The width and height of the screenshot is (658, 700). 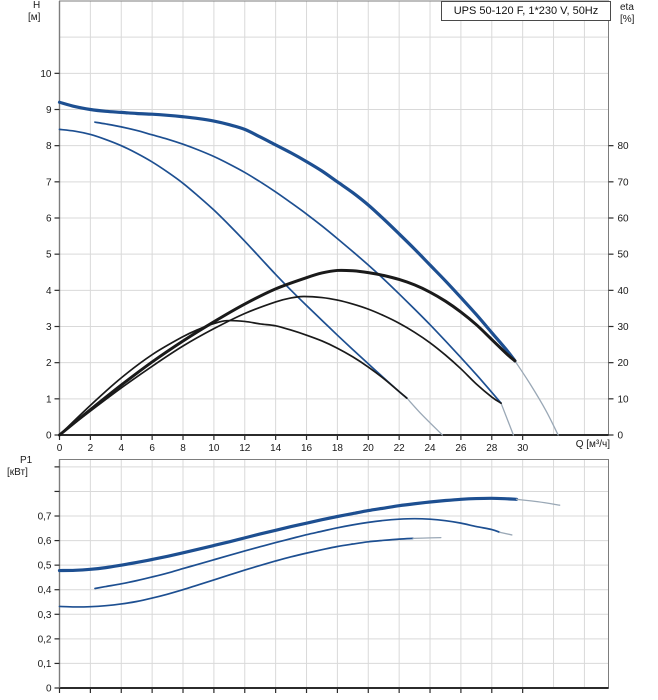 What do you see at coordinates (627, 7) in the screenshot?
I see `eta-axis-unit-line1: eta` at bounding box center [627, 7].